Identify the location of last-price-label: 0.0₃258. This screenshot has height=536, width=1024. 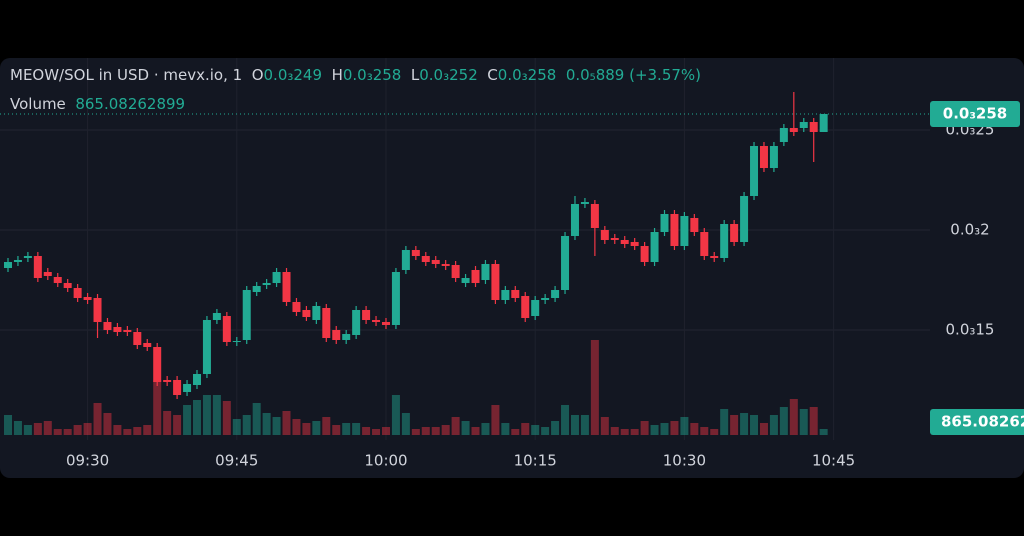
(975, 114).